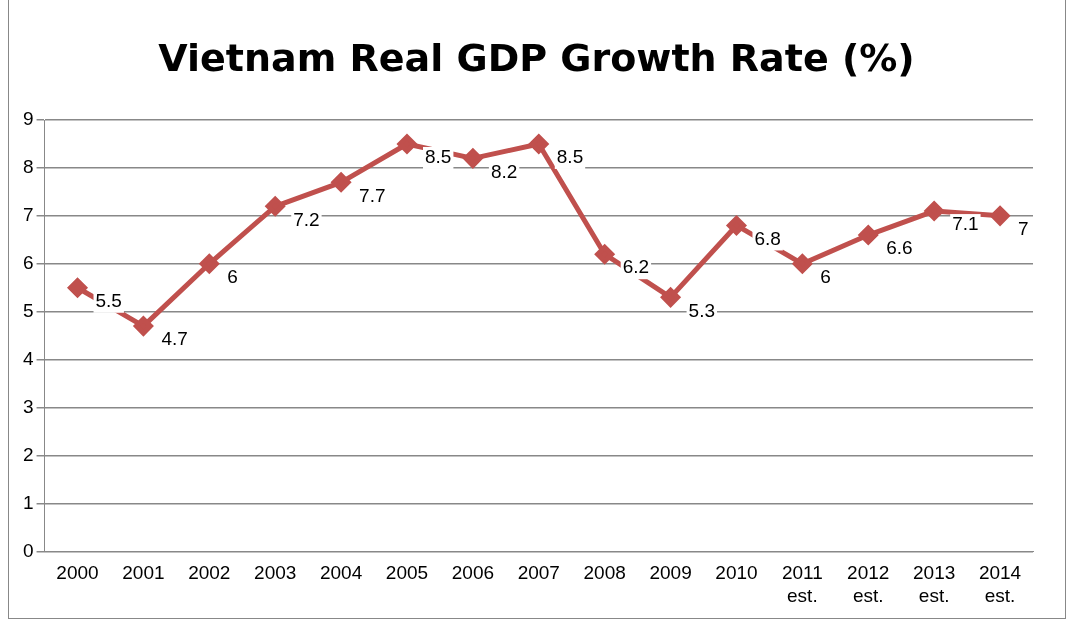  What do you see at coordinates (28, 406) in the screenshot?
I see `y-tick-label: 3` at bounding box center [28, 406].